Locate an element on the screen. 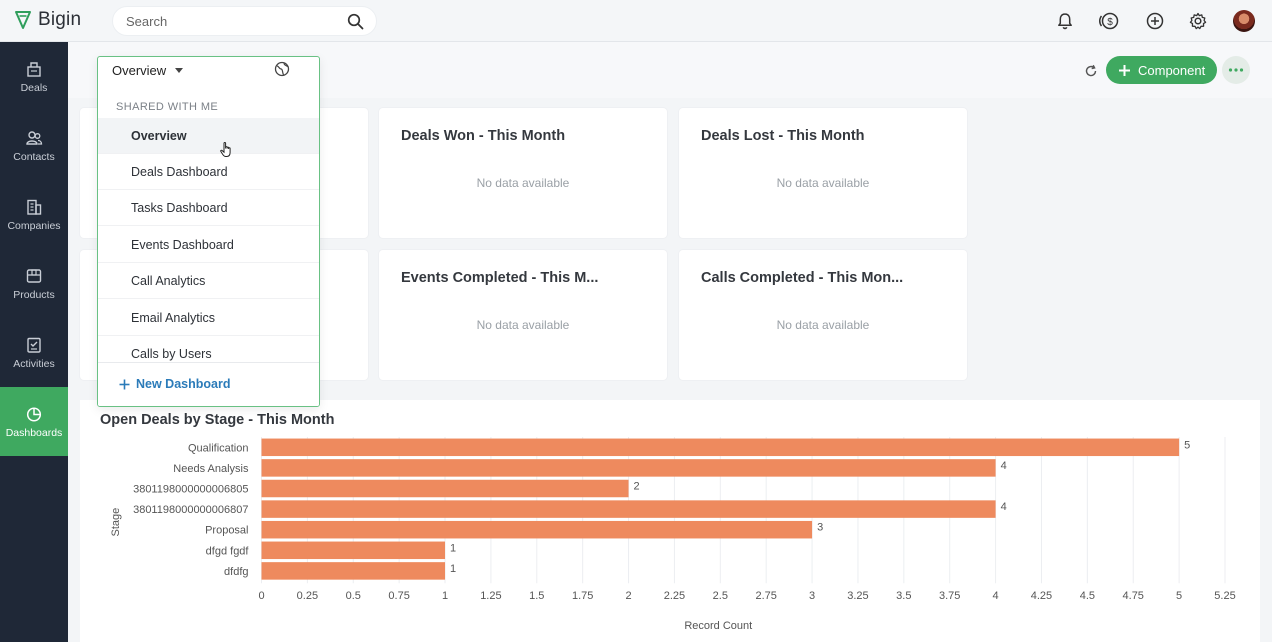 Image resolution: width=1272 pixels, height=642 pixels. x-tick-label: 5 is located at coordinates (1179, 596).